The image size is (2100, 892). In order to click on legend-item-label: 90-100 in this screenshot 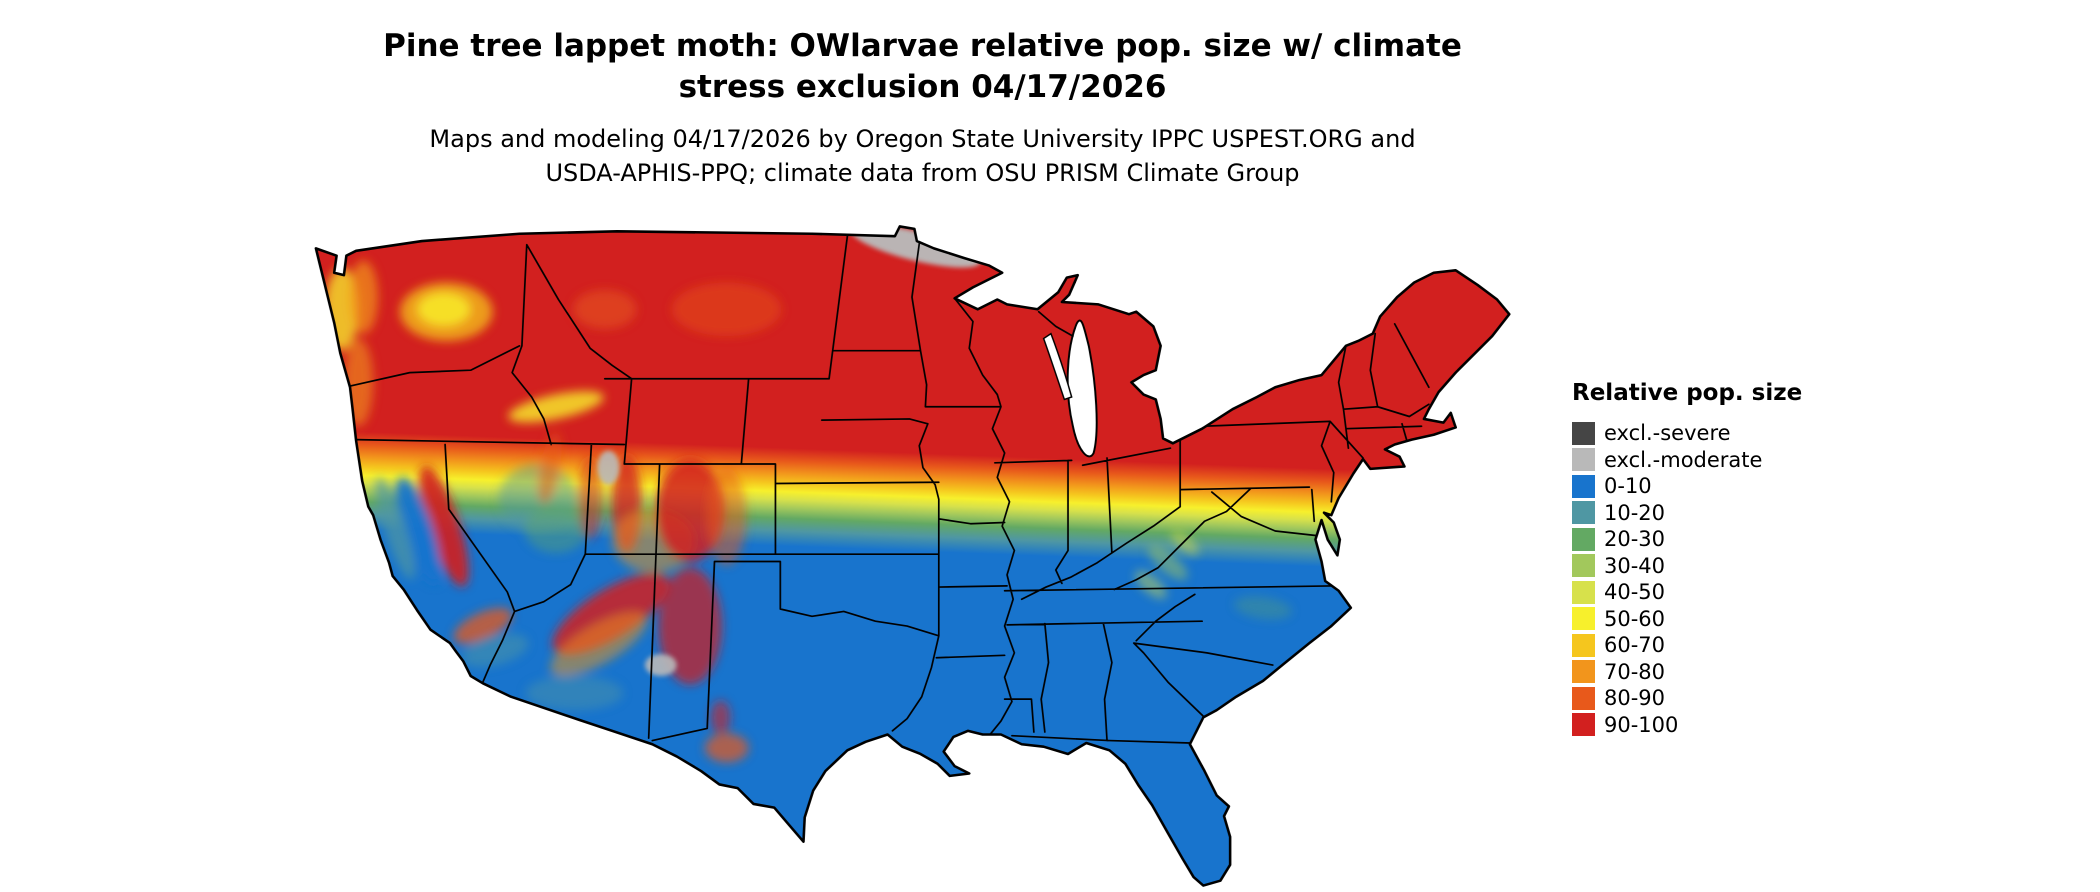, I will do `click(1641, 724)`.